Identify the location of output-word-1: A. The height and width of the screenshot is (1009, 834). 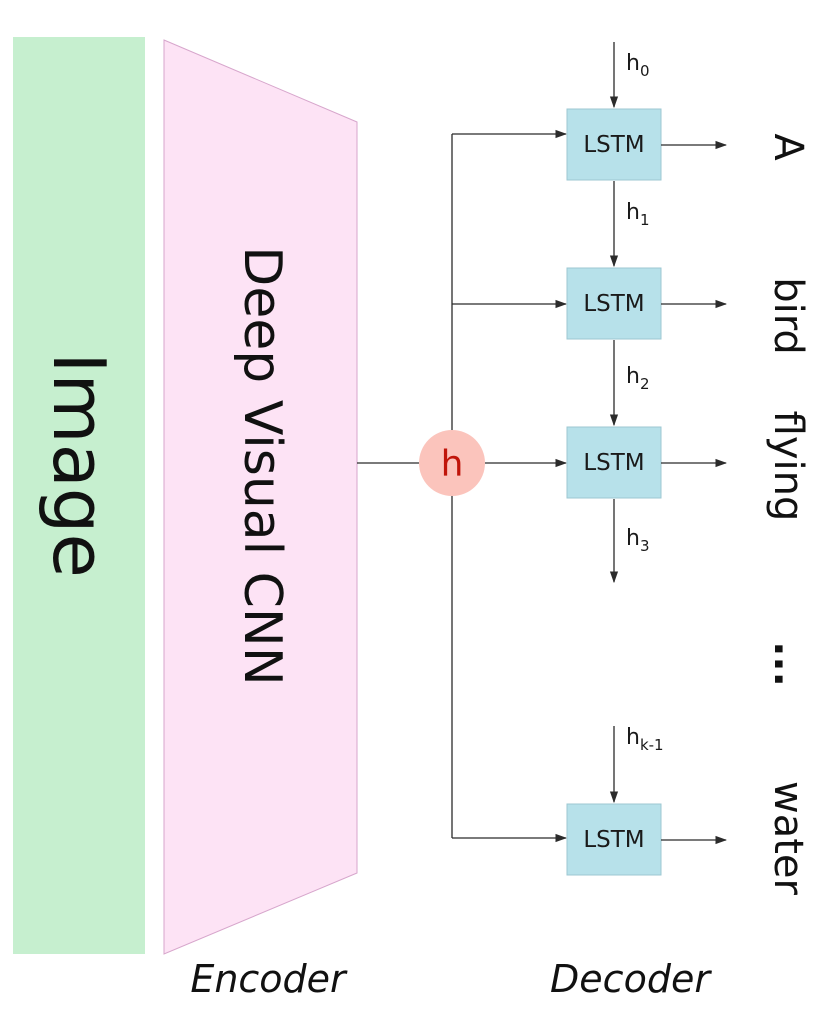
(788, 147).